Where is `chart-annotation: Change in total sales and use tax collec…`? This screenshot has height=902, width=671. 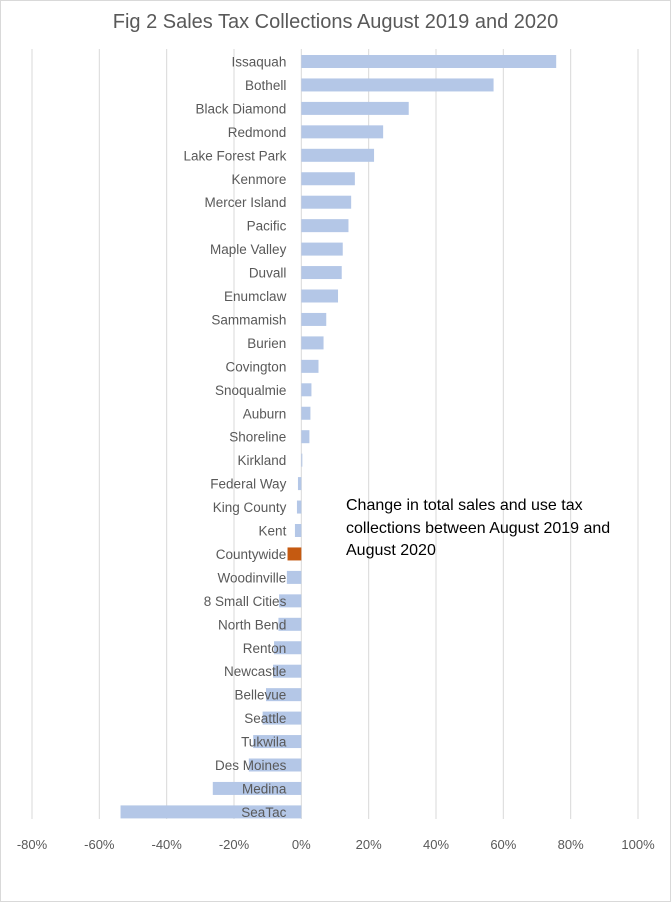
chart-annotation: Change in total sales and use tax collec… is located at coordinates (478, 528).